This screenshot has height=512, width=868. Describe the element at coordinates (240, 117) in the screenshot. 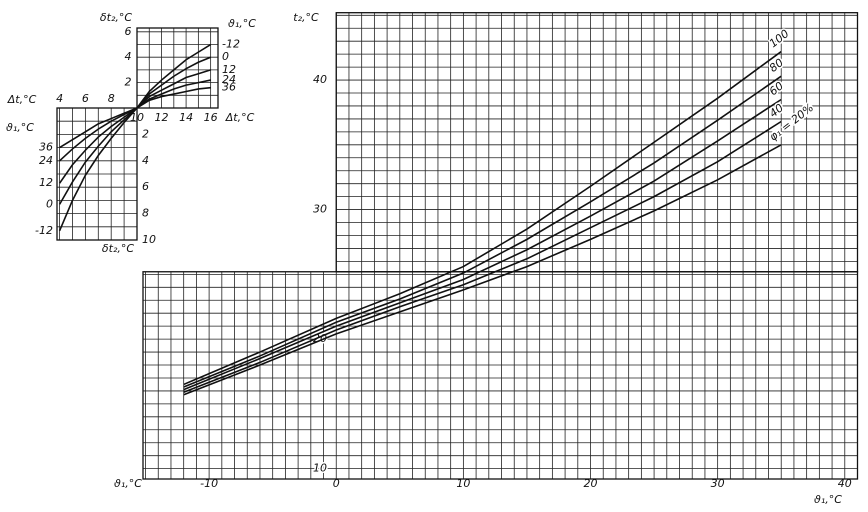

I see `inset-top-x-label: Δt,°C` at that location.